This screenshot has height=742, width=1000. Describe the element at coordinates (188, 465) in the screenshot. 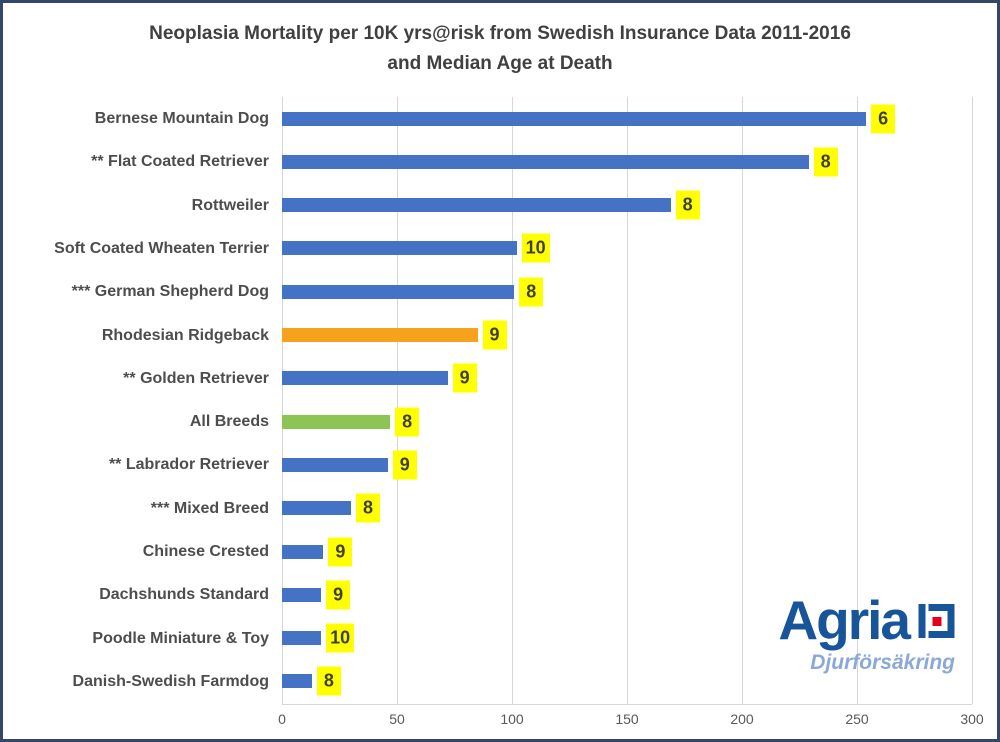

I see `category-label: ** Labrador Retriever` at that location.